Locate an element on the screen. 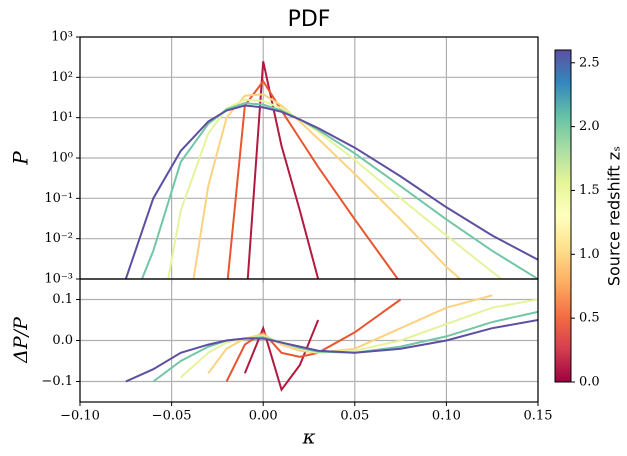  y-tick-label: 10⁻² is located at coordinates (58, 238).